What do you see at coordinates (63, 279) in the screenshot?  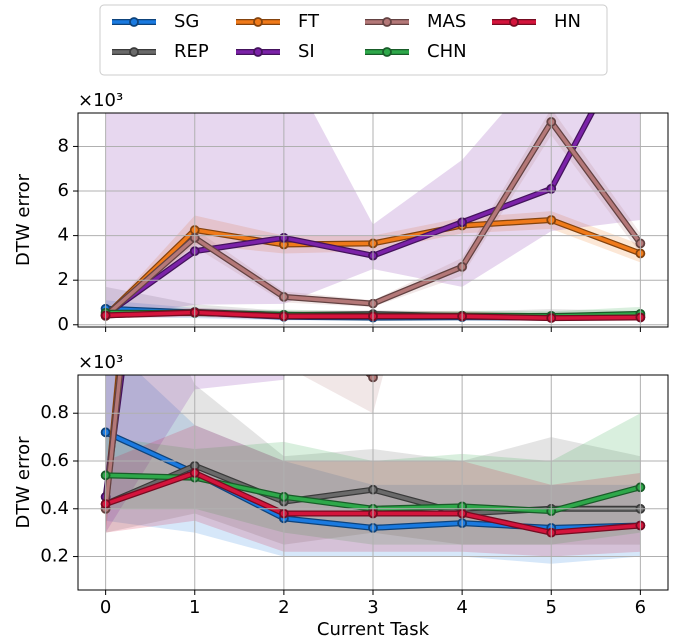 I see `y-tick-label: 2` at bounding box center [63, 279].